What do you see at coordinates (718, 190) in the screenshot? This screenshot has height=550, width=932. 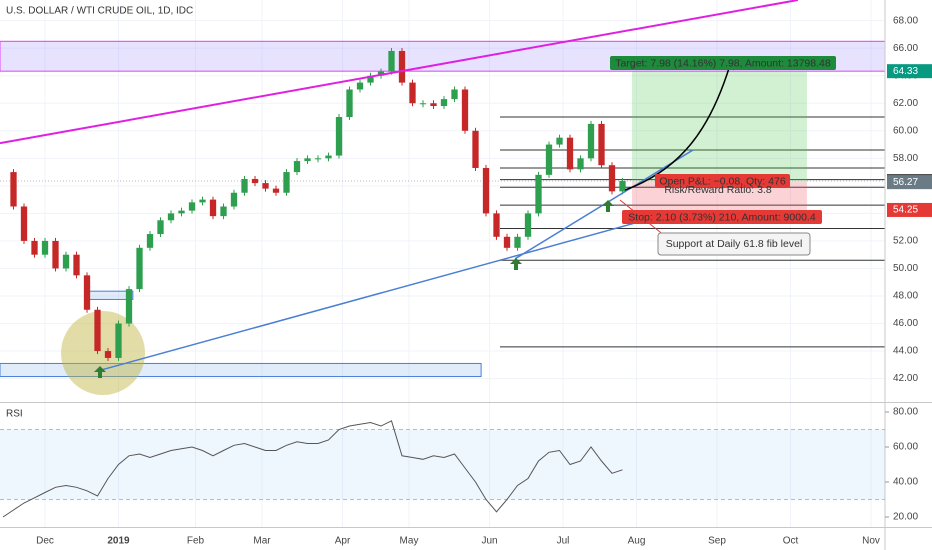 I see `annotation-text: Risk/Reward Ratio: 3.8` at bounding box center [718, 190].